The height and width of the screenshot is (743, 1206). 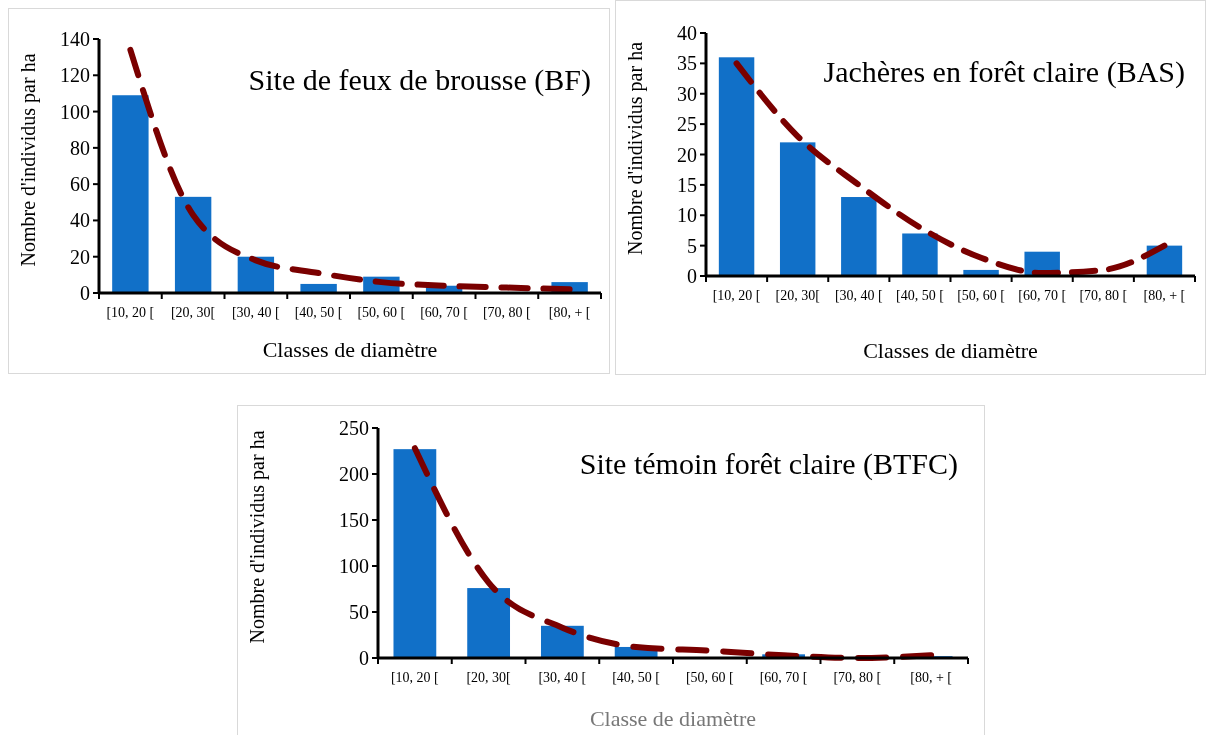 I want to click on y-tick-label: 140, so click(x=75, y=39).